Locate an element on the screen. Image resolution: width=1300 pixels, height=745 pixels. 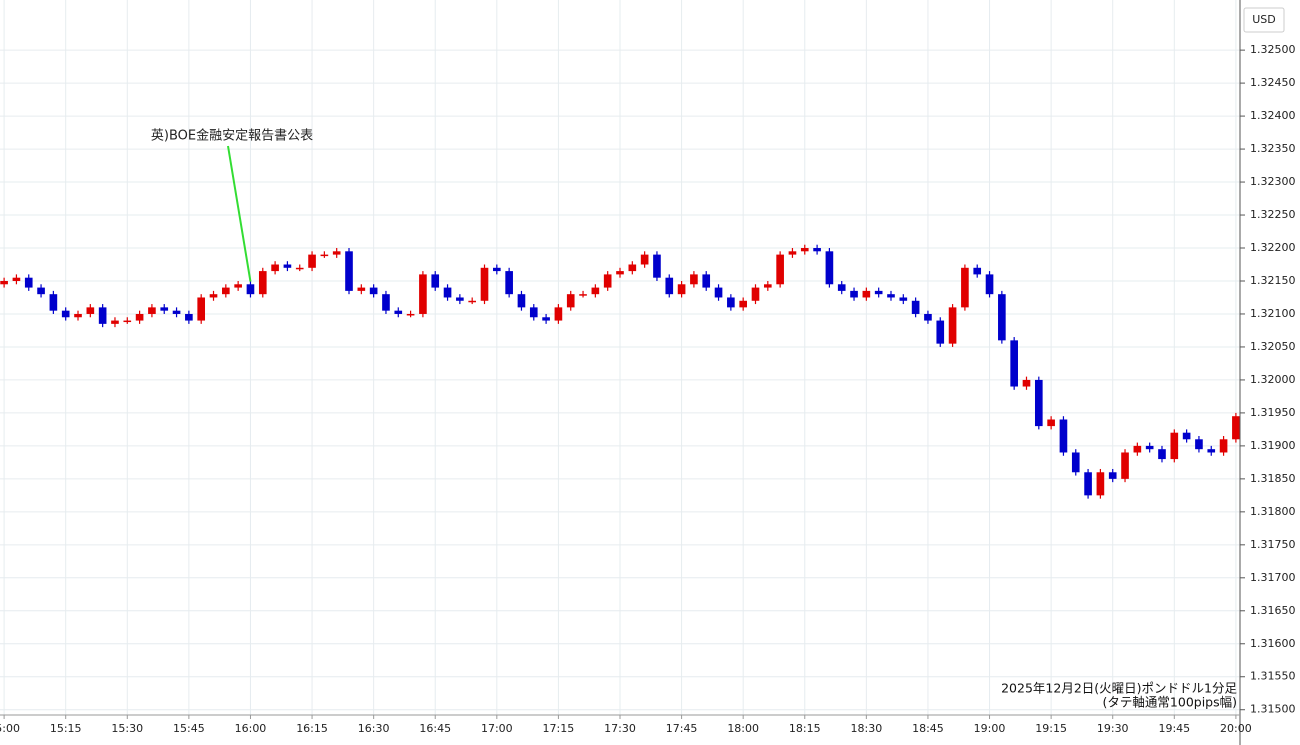
y-tick-label: 1.32200 is located at coordinates (1273, 247).